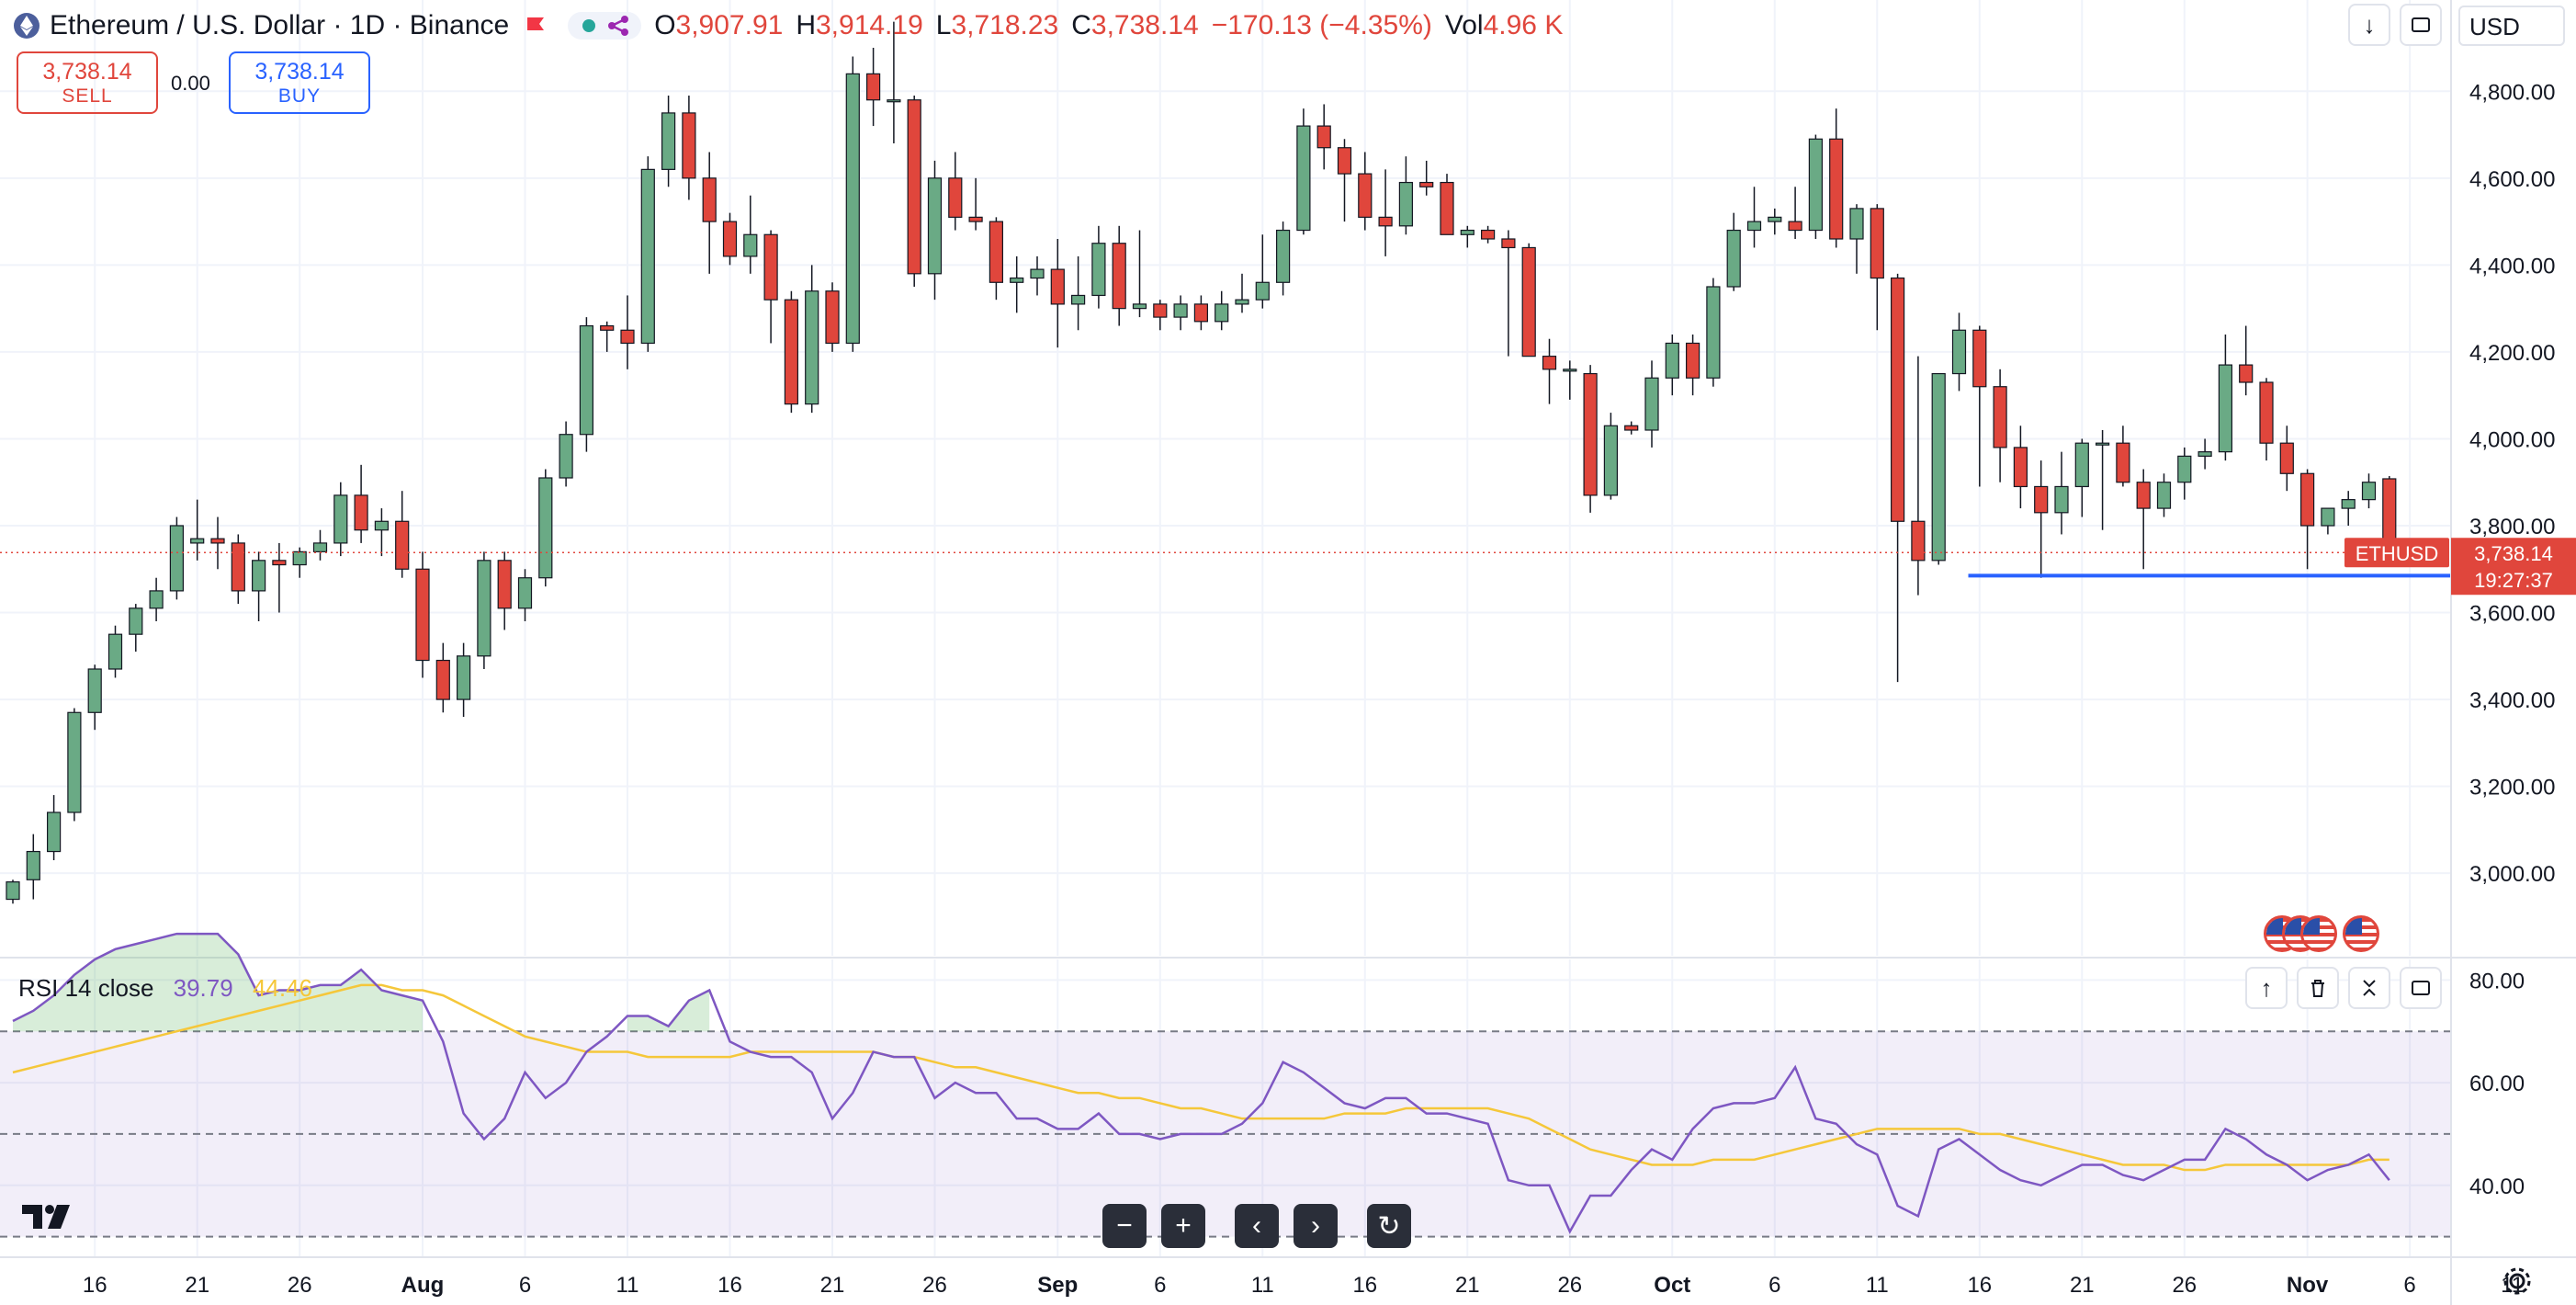 This screenshot has width=2576, height=1305. Describe the element at coordinates (2512, 527) in the screenshot. I see `price-axis-label: 3,800.00` at that location.